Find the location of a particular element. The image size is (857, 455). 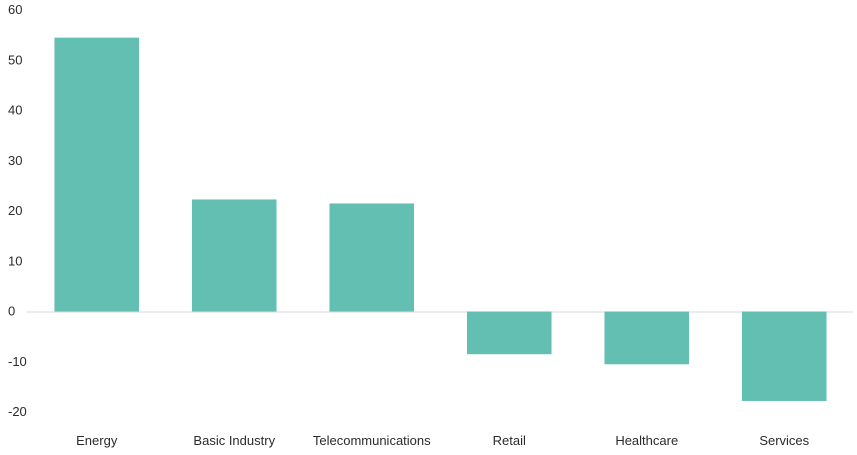

y-tick-label: 10 is located at coordinates (15, 260).